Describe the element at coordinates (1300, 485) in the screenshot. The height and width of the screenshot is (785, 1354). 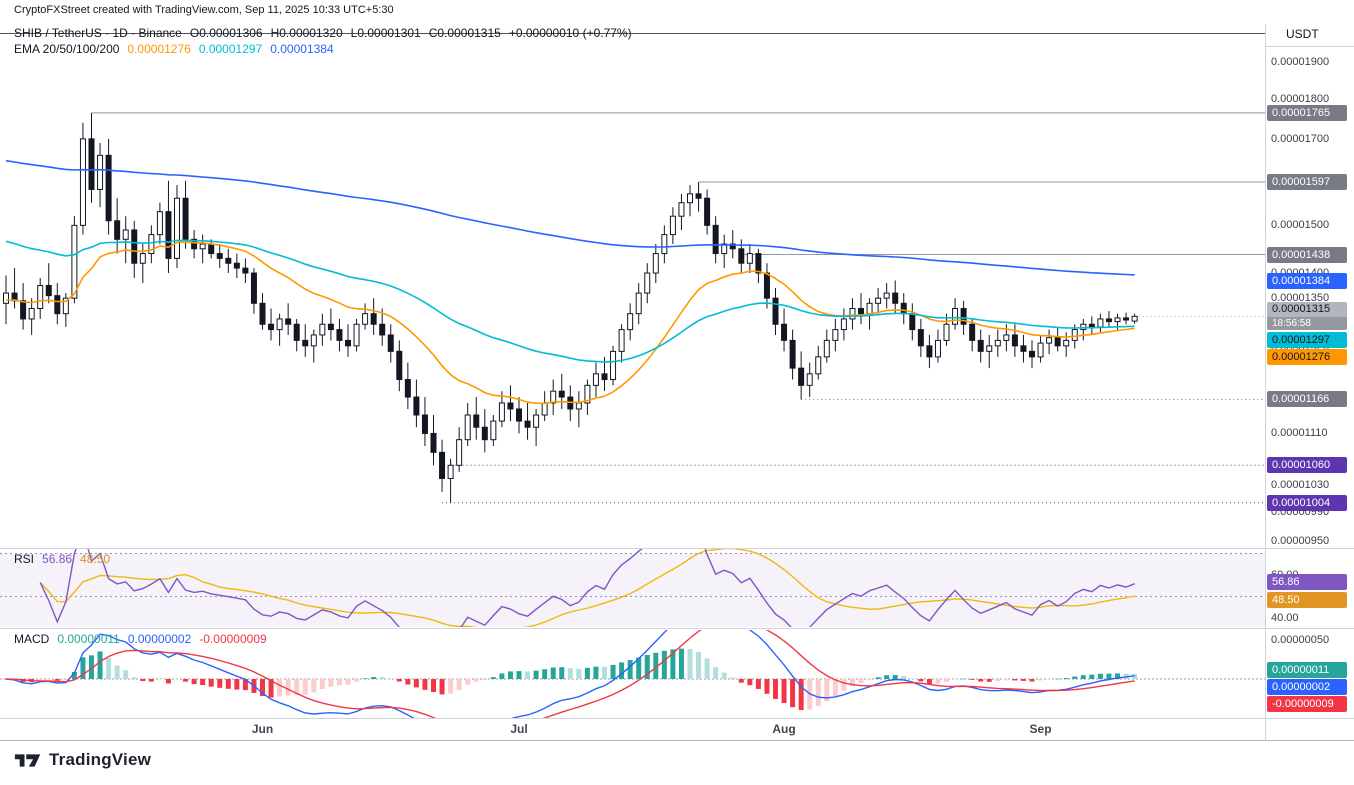
I see `price-tick: 0.00001030` at that location.